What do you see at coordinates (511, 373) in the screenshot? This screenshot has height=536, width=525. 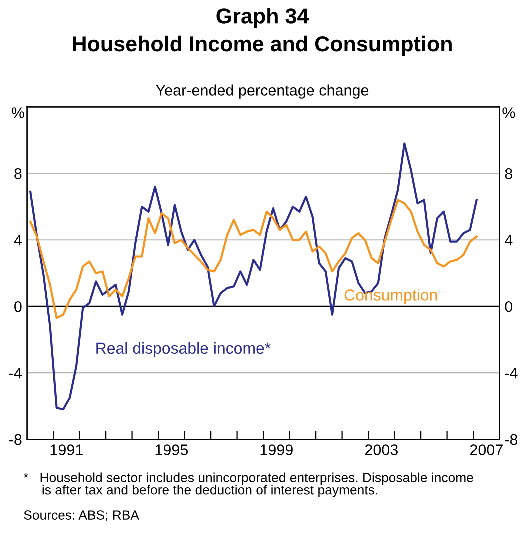 I see `y2-tick-label: -4` at bounding box center [511, 373].